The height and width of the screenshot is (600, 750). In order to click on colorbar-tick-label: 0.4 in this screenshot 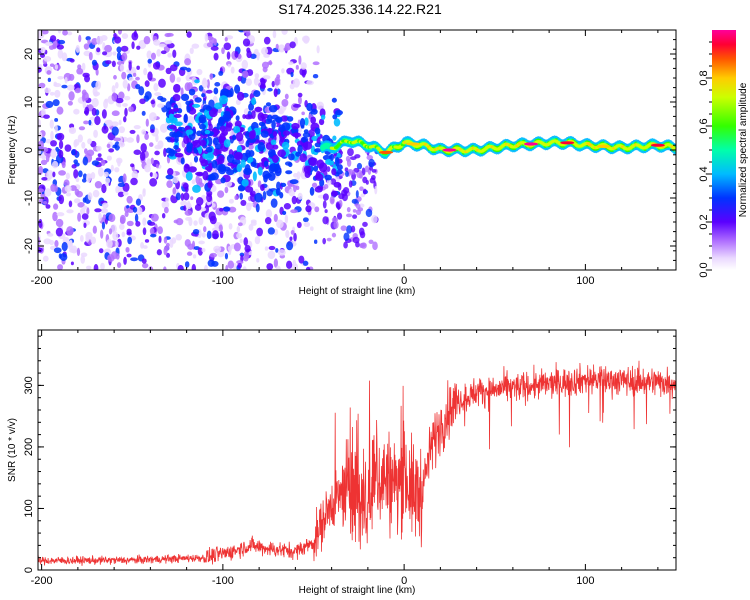, I will do `click(704, 173)`.